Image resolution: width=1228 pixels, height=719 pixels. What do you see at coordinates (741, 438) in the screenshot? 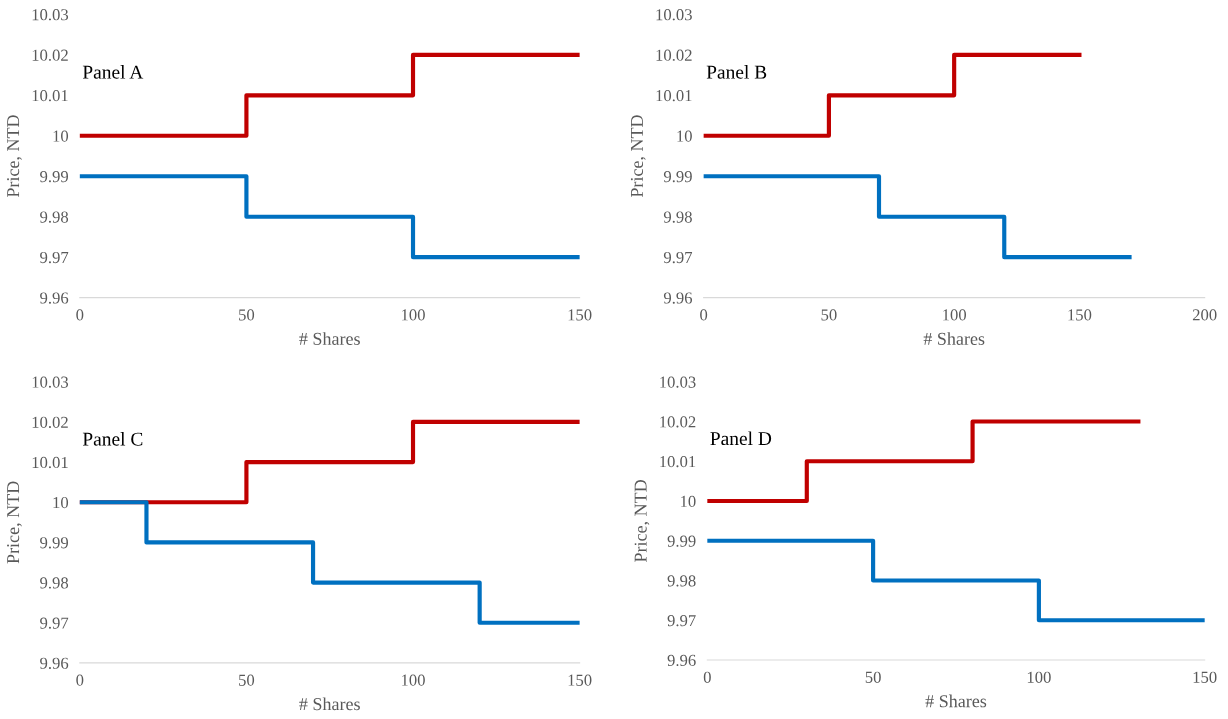
I see `annotation: Panel D` at bounding box center [741, 438].